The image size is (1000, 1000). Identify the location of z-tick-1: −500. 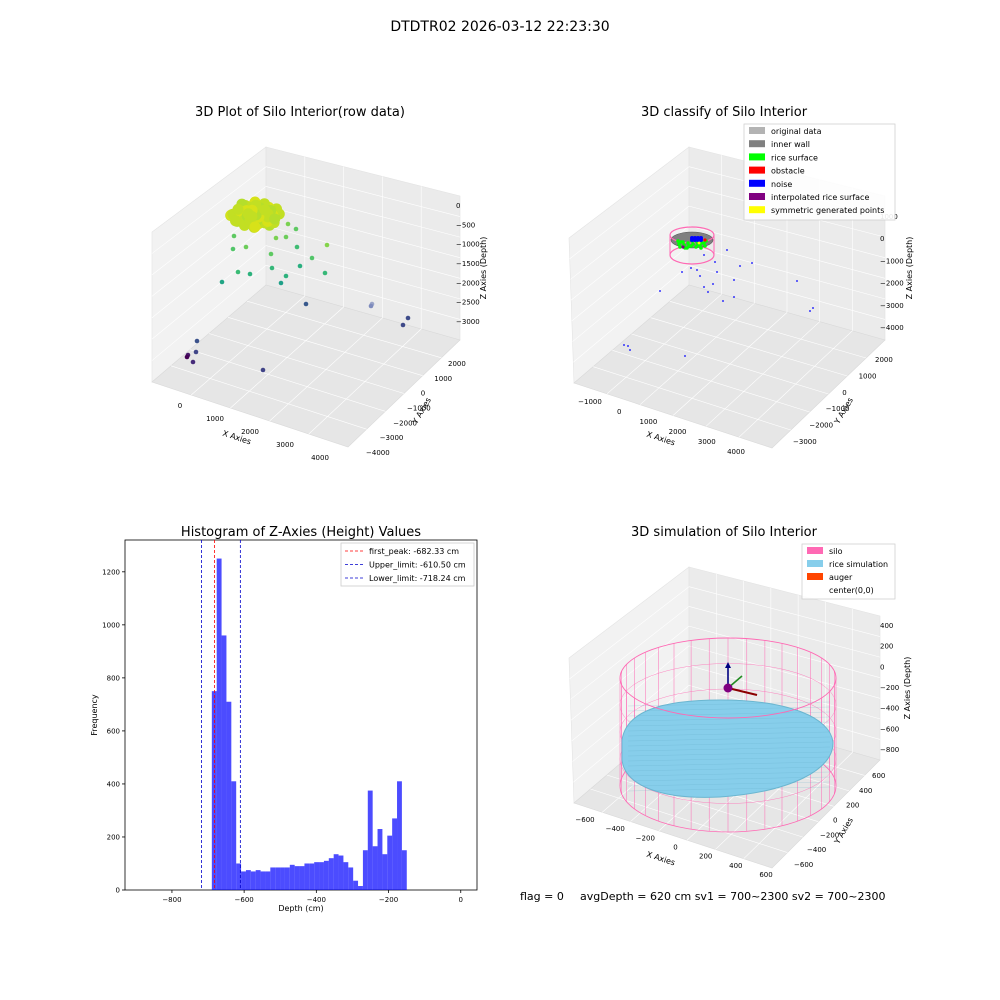
(465, 225).